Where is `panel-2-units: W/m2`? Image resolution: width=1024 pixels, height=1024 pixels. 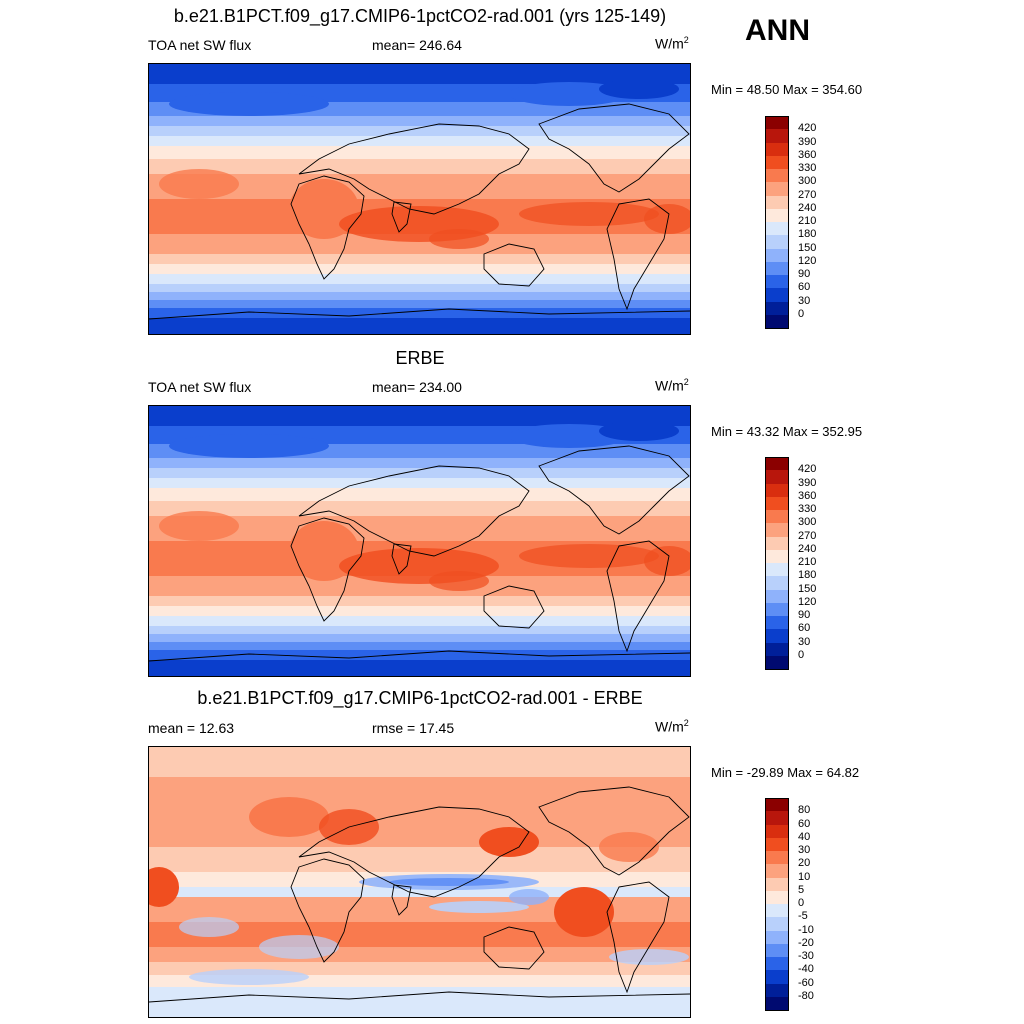 panel-2-units: W/m2 is located at coordinates (672, 385).